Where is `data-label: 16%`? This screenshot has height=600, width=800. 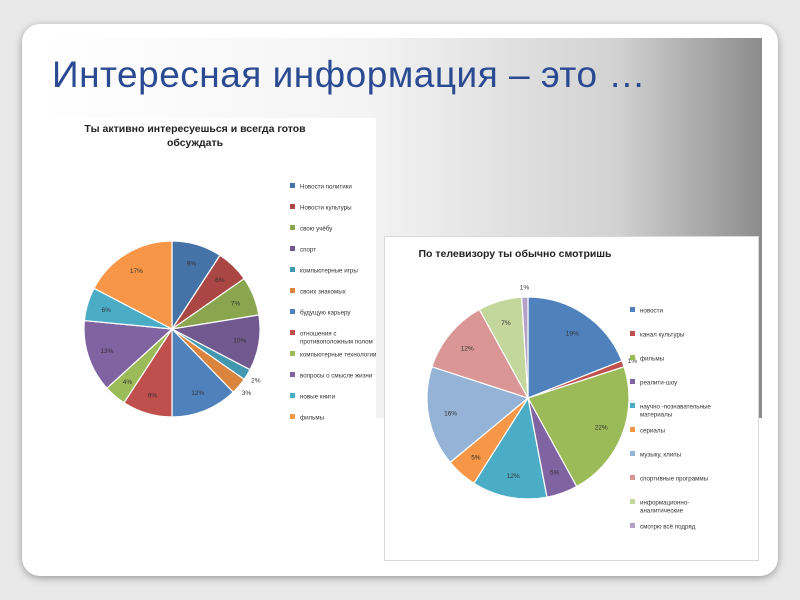 data-label: 16% is located at coordinates (450, 413).